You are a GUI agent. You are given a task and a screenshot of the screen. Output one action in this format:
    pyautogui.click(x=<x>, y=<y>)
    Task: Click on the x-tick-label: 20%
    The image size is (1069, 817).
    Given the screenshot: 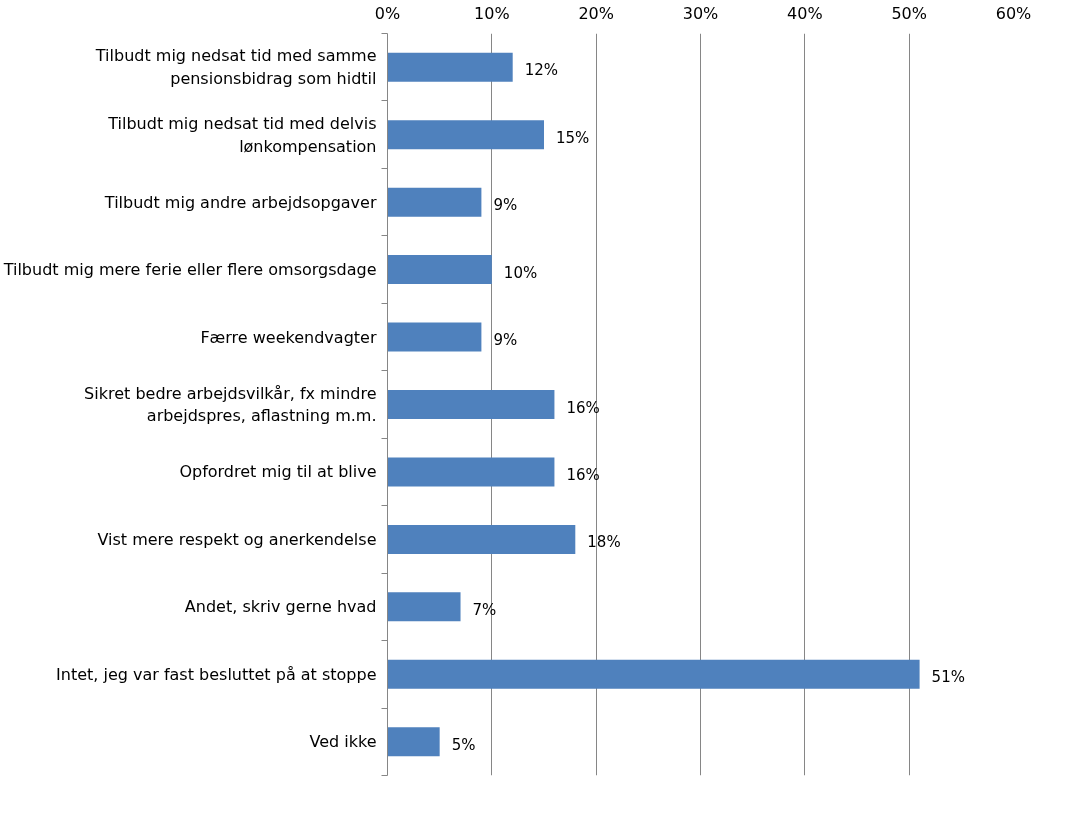 What is the action you would take?
    pyautogui.click(x=596, y=13)
    